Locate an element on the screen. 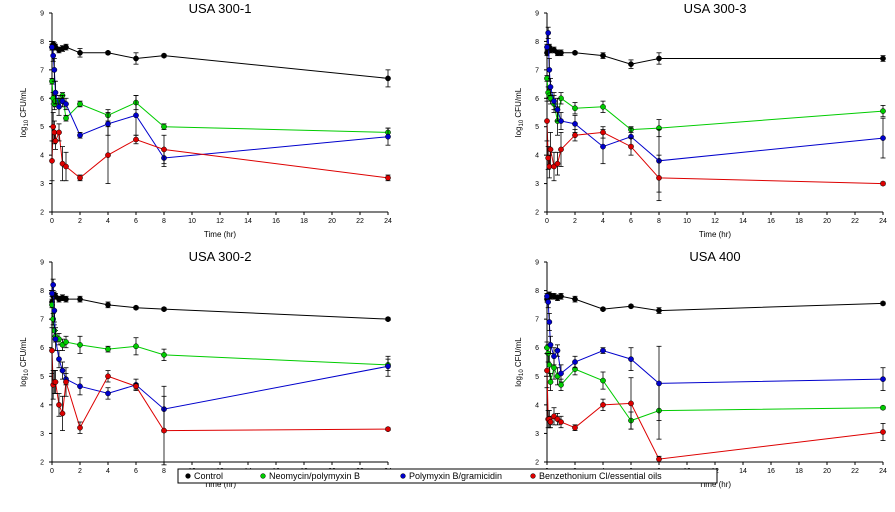  legend-marker is located at coordinates (403, 476).